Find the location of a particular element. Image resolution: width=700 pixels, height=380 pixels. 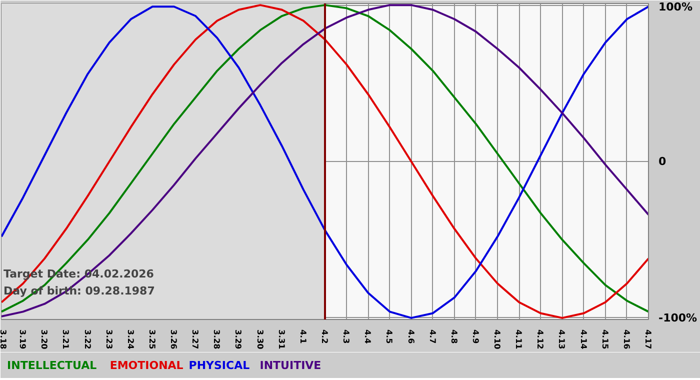

x-tick-label: 4.4 is located at coordinates (367, 337).